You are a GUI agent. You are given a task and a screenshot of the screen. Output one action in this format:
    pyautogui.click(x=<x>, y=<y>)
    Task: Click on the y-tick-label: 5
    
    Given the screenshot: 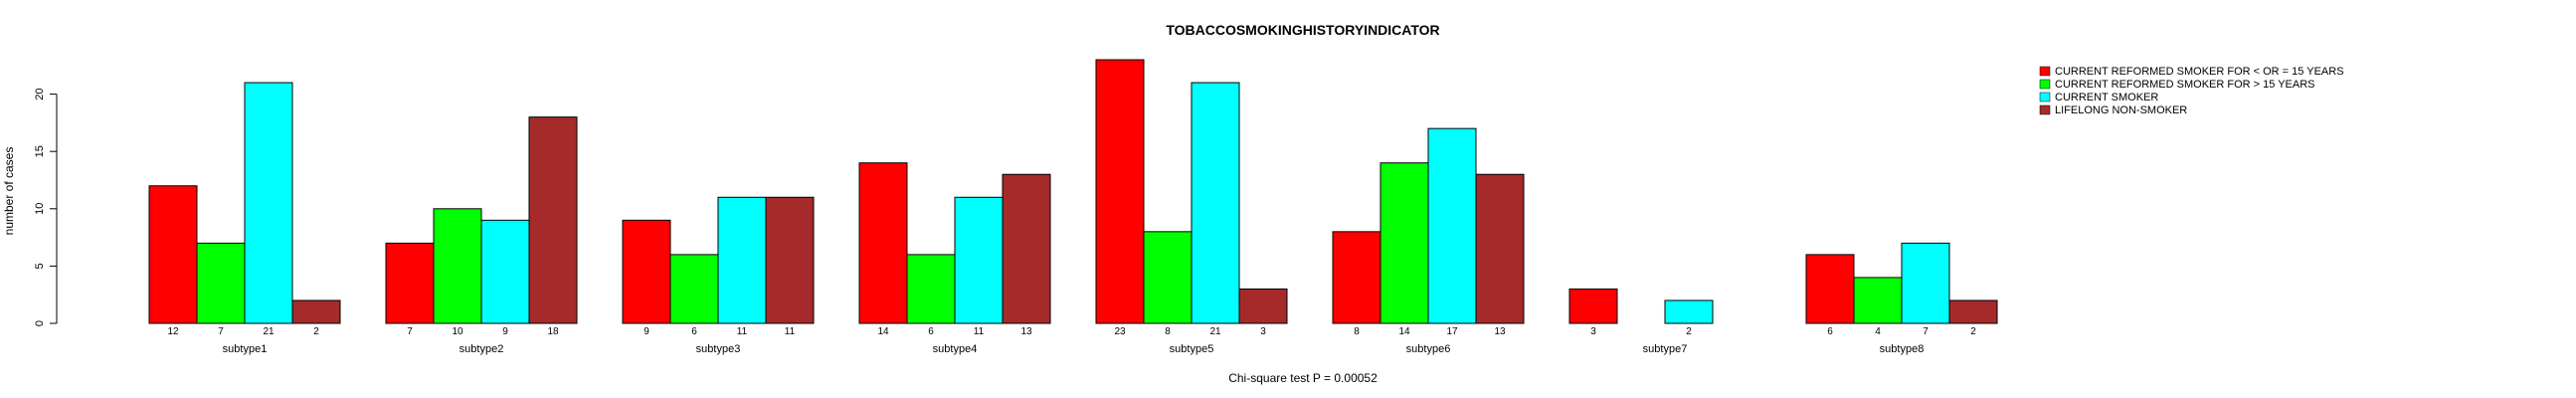 What is the action you would take?
    pyautogui.click(x=40, y=266)
    